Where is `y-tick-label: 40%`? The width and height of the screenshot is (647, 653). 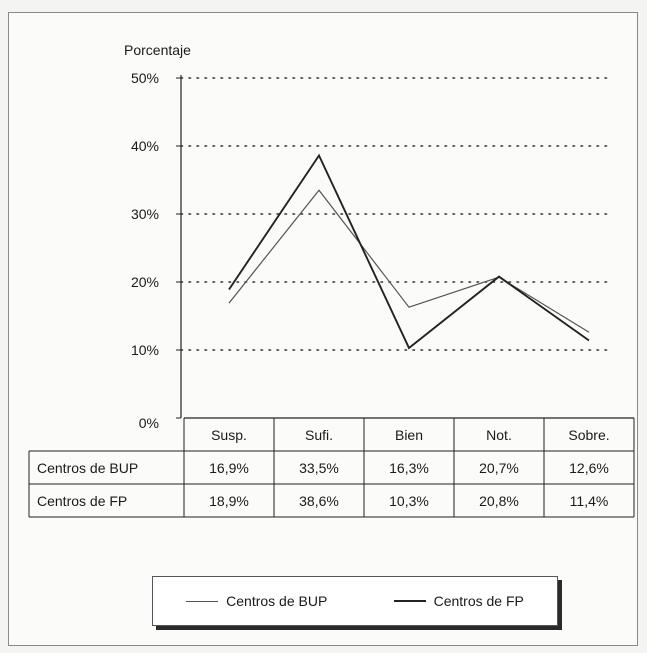
y-tick-label: 40% is located at coordinates (145, 146).